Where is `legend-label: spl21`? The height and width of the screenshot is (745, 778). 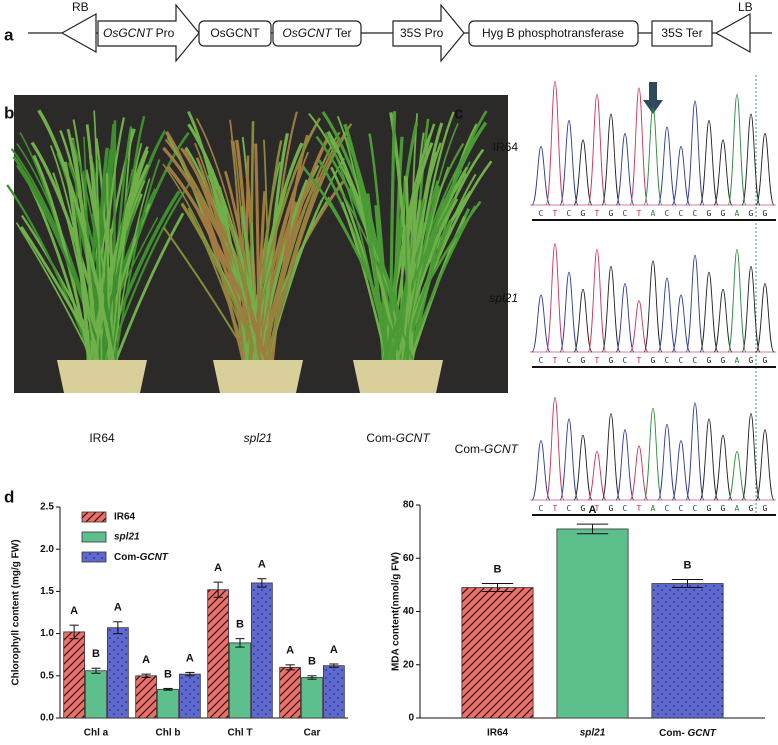 legend-label: spl21 is located at coordinates (127, 537).